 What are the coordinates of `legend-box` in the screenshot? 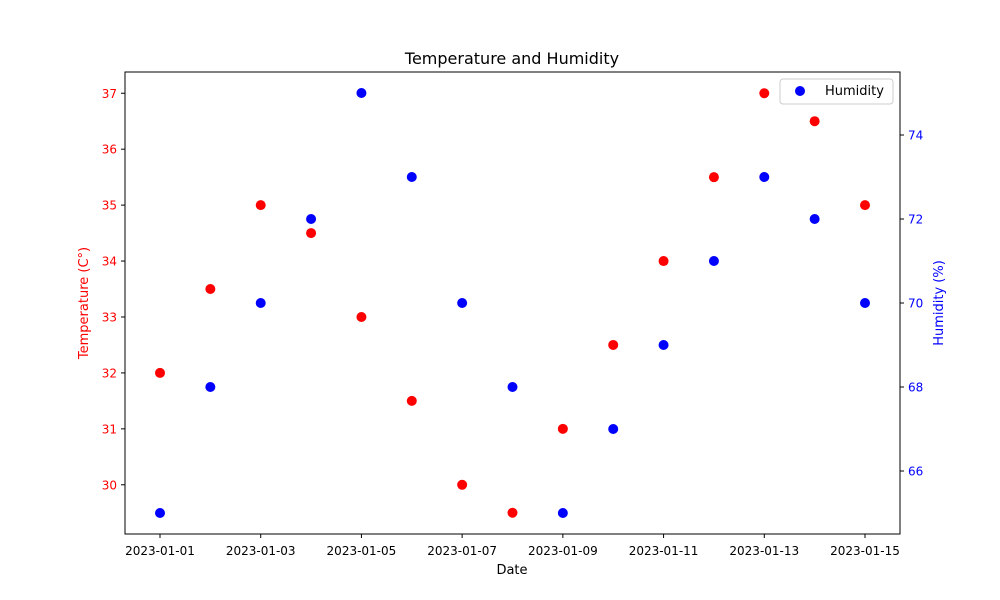 It's located at (836, 91).